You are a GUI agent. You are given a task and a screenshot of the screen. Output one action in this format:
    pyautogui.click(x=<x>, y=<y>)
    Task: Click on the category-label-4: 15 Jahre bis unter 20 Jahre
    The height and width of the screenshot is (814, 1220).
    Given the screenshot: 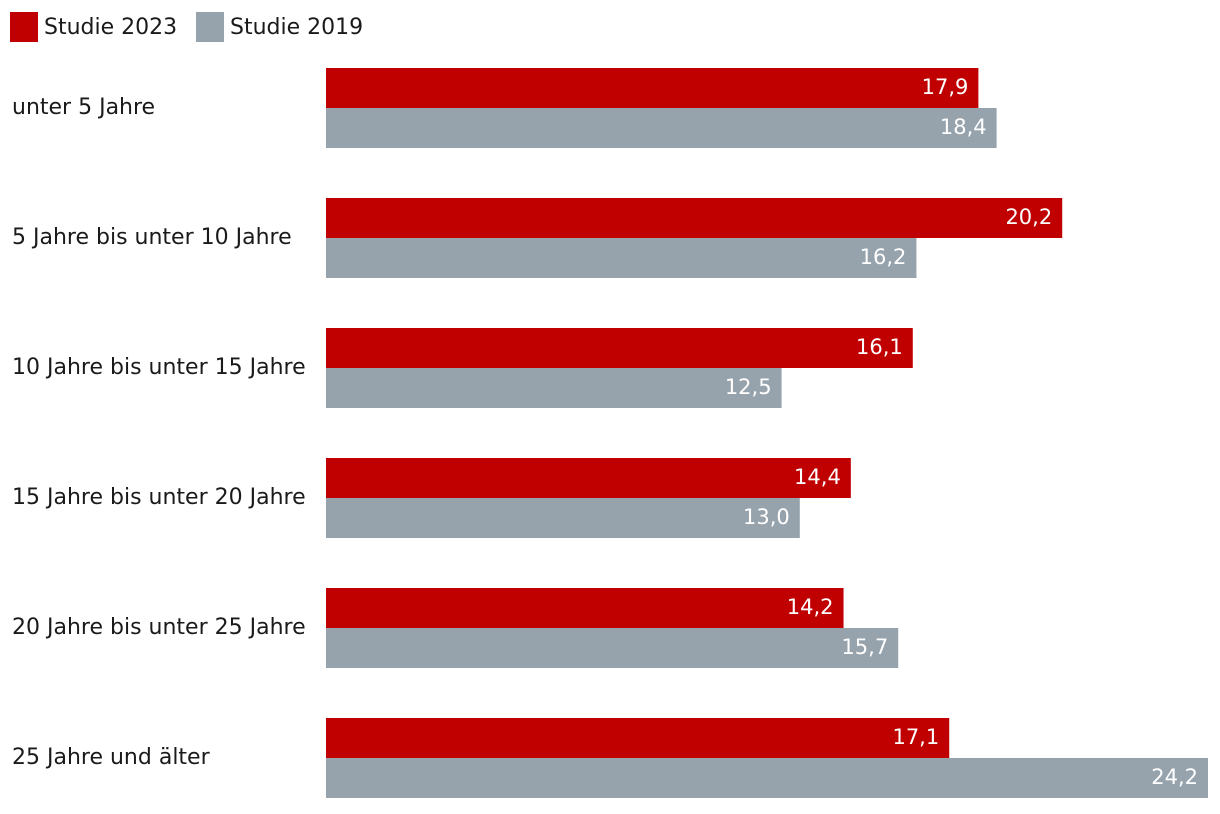 What is the action you would take?
    pyautogui.click(x=159, y=497)
    